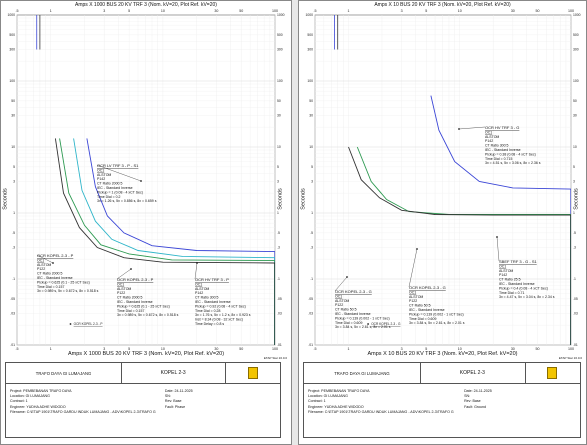 This screenshot has width=587, height=445. What do you see at coordinates (303, 199) in the screenshot?
I see `y-axis-label-left: Seconds` at bounding box center [303, 199].